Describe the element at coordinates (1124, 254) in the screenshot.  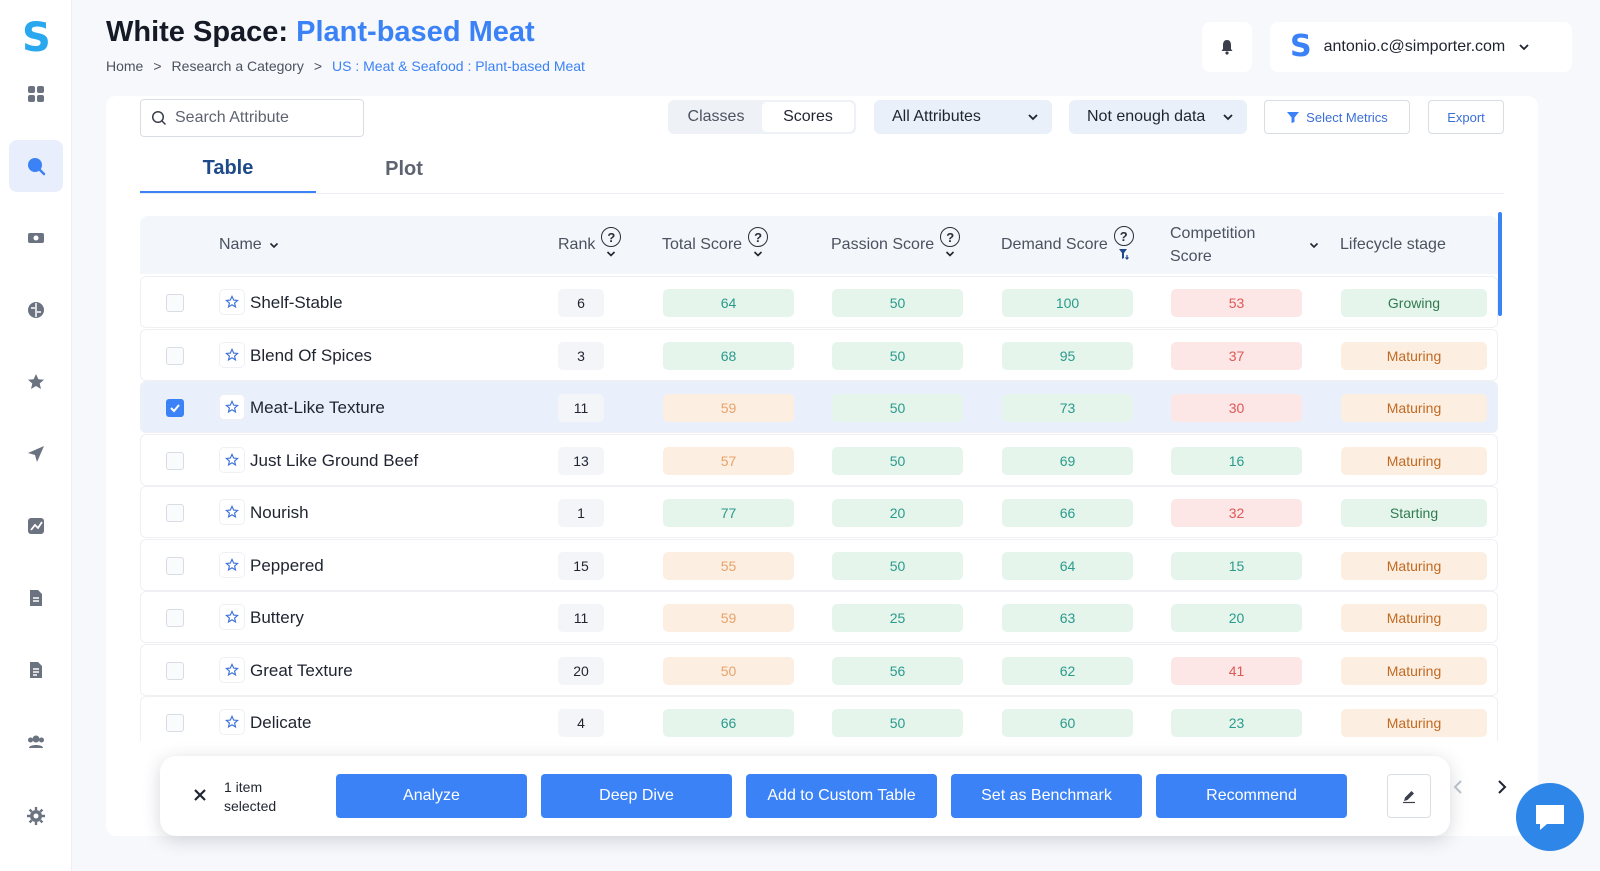
I see `sort-filter-icon` at that location.